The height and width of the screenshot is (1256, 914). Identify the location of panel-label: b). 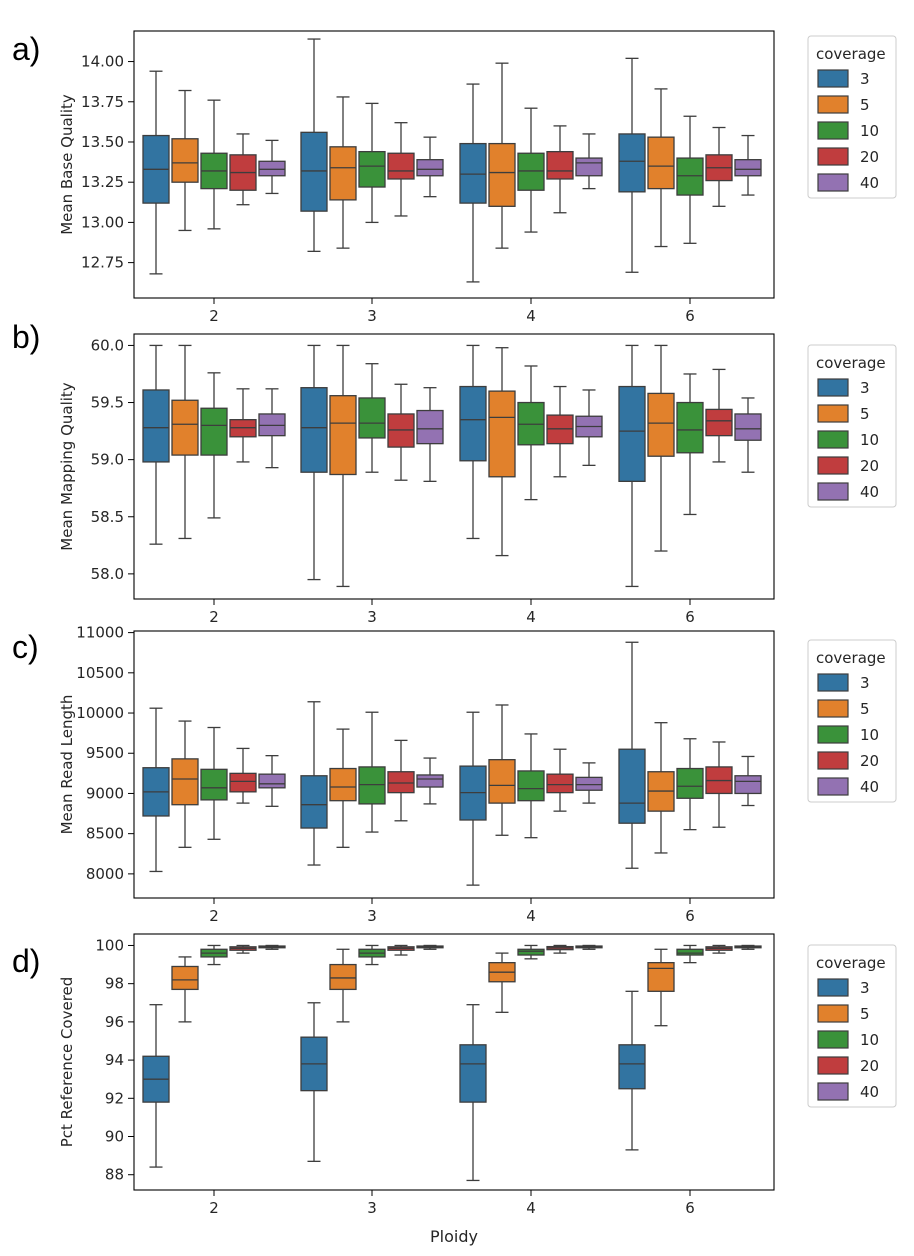
(26, 337).